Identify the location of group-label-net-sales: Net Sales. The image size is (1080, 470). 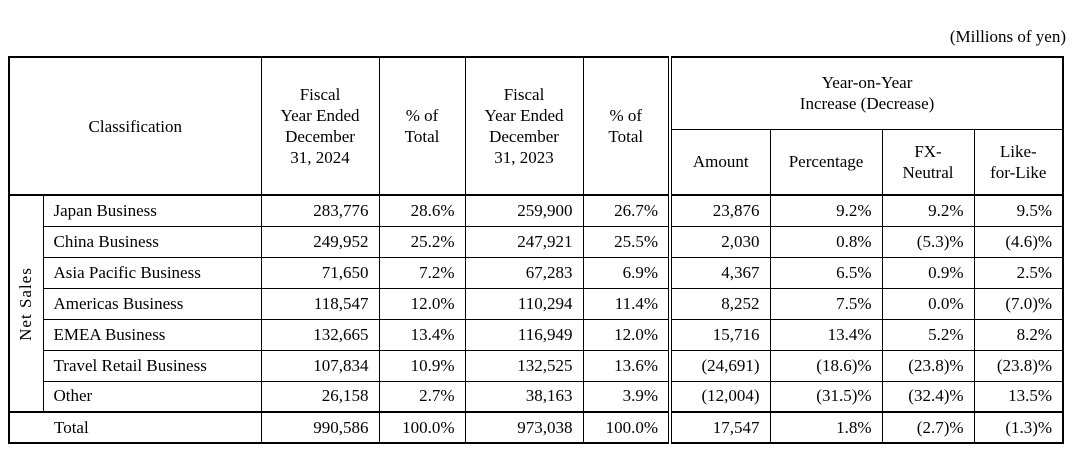
(26, 303).